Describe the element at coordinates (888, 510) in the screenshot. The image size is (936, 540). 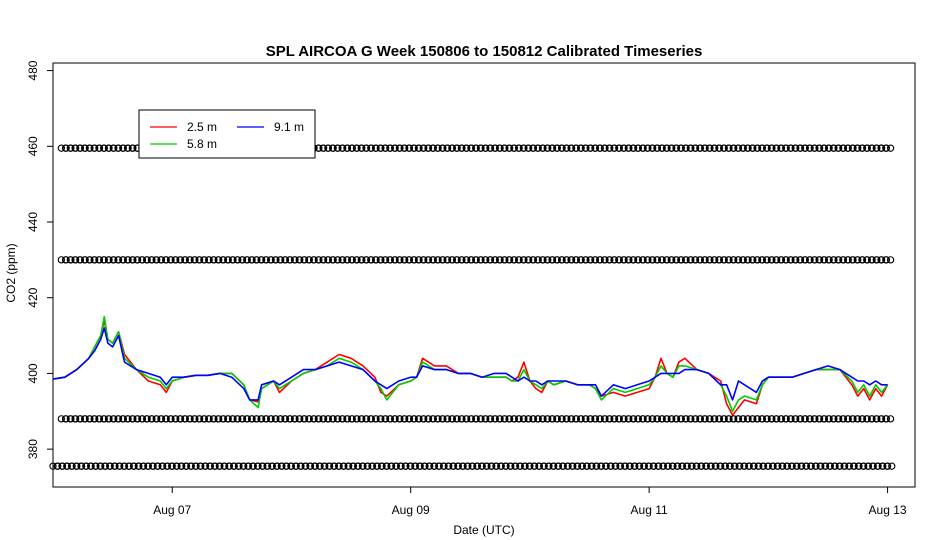
I see `x-tick-label: Aug 13` at that location.